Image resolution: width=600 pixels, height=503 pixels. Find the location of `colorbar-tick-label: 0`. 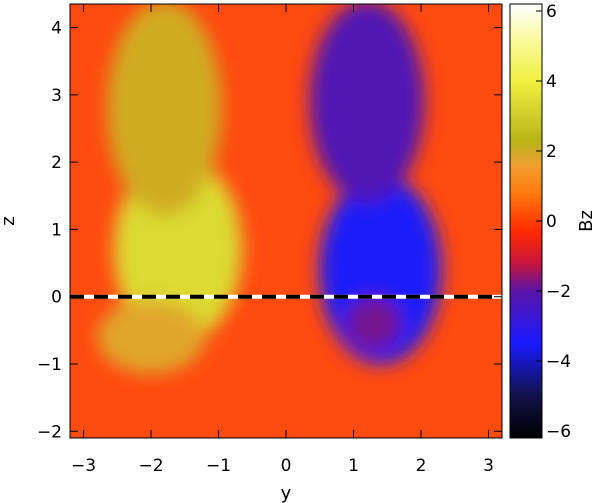

colorbar-tick-label: 0 is located at coordinates (551, 222).